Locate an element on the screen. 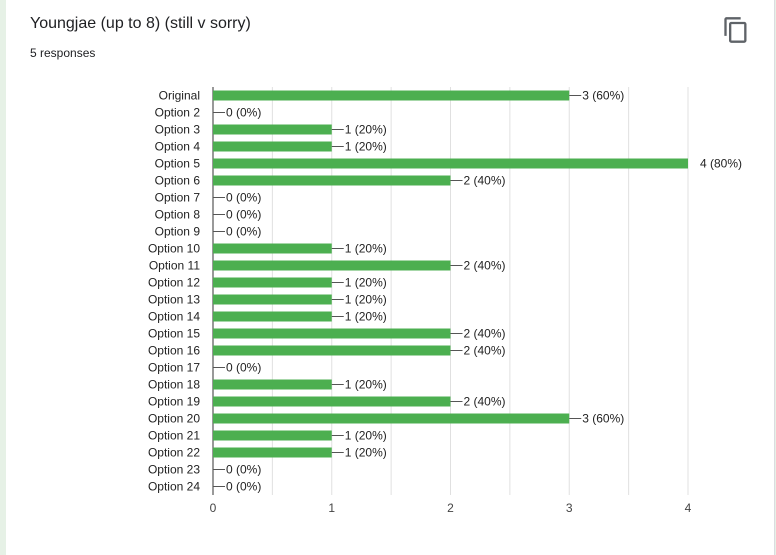  category-label: Option 3 is located at coordinates (178, 130).